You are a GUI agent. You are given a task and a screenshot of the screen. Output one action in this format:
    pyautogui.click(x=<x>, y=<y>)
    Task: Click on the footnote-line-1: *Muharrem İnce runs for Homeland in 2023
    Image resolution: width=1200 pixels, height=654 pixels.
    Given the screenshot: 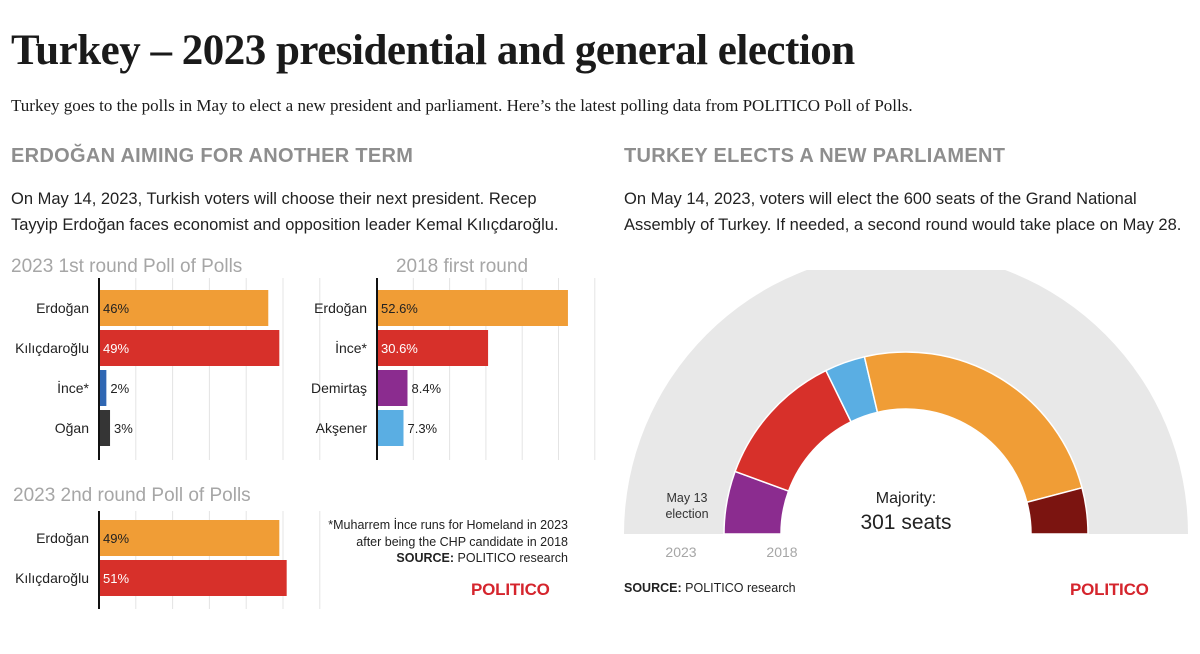 What is the action you would take?
    pyautogui.click(x=448, y=525)
    